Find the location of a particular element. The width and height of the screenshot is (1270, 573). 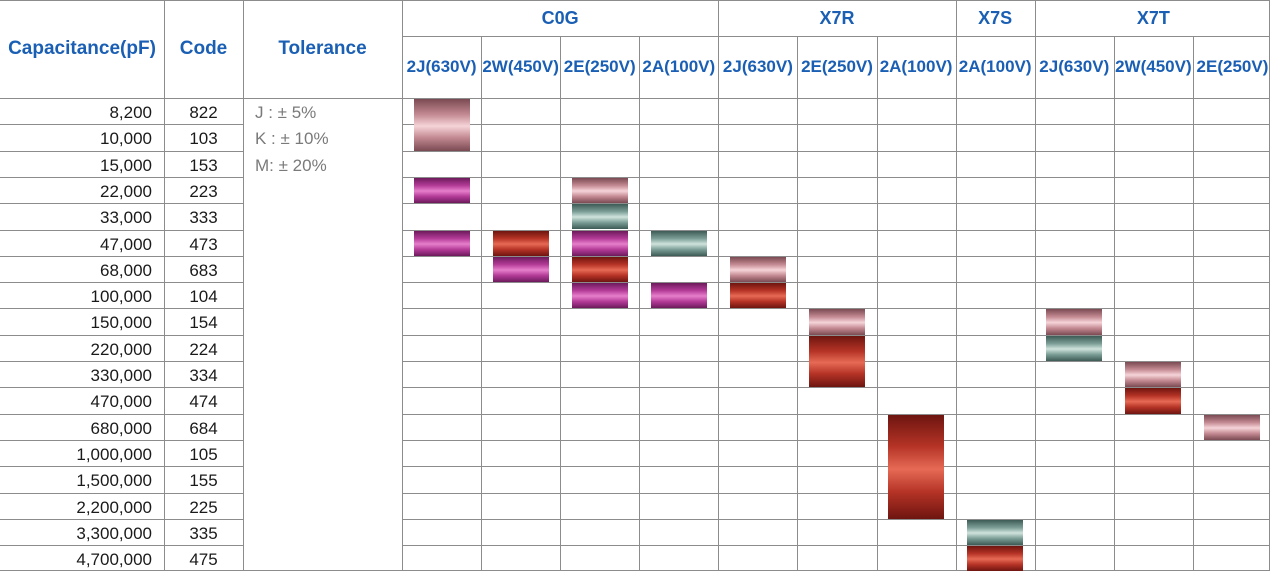

capacitance-header: Capacitance (pF) is located at coordinates (82, 49).